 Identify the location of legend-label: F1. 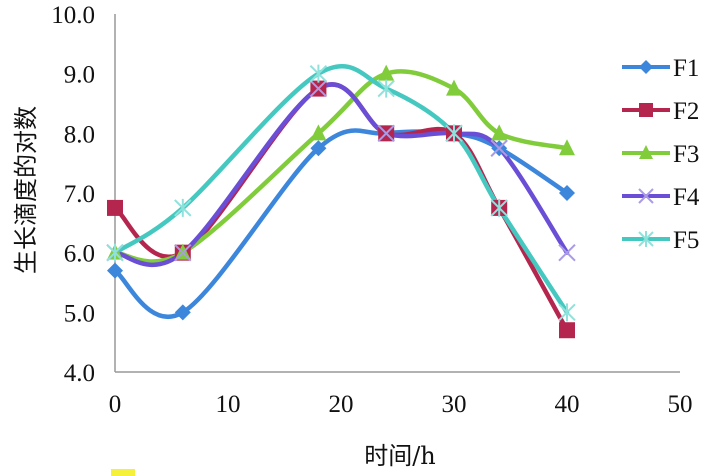
(686, 68).